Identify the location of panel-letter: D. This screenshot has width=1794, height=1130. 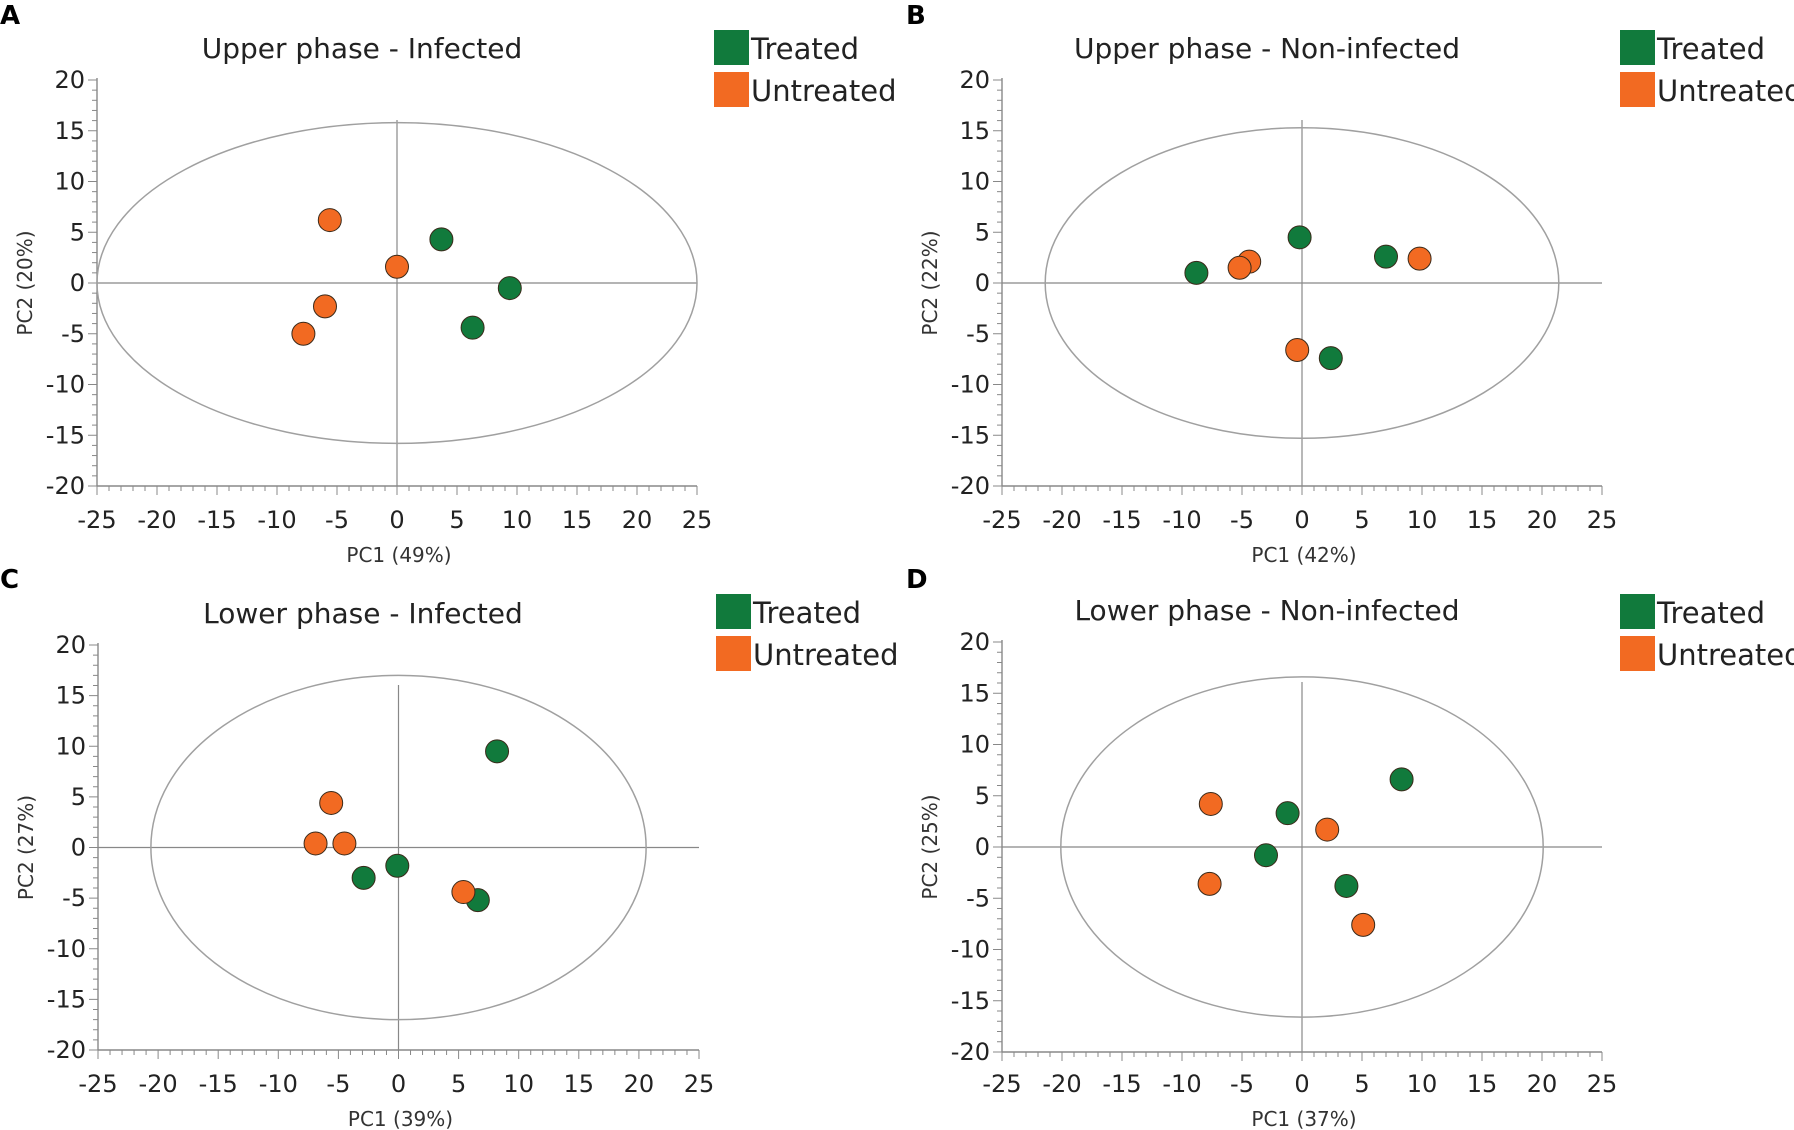
(917, 580).